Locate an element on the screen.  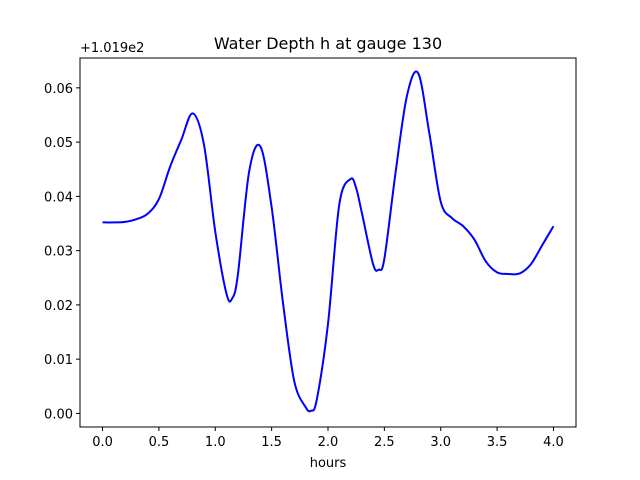
y-tick-label: 0.03 is located at coordinates (58, 252).